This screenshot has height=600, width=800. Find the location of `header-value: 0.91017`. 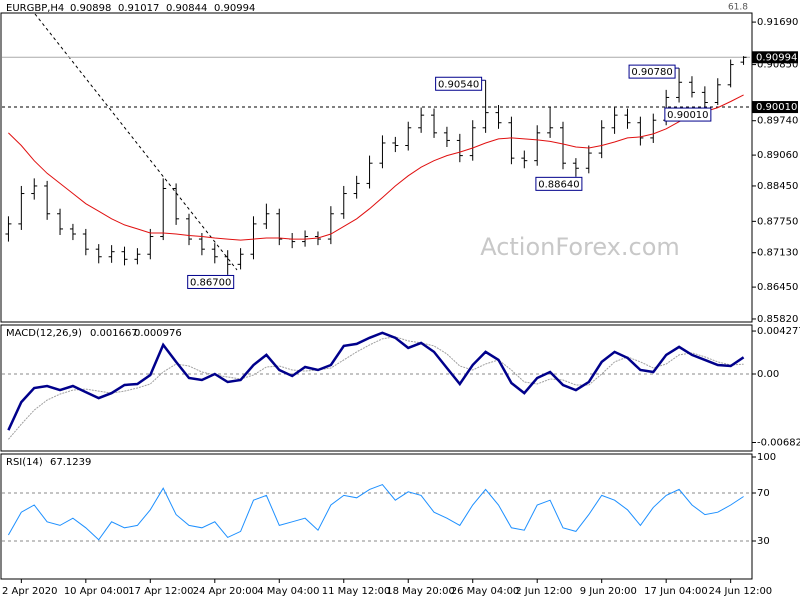

header-value: 0.91017 is located at coordinates (138, 8).